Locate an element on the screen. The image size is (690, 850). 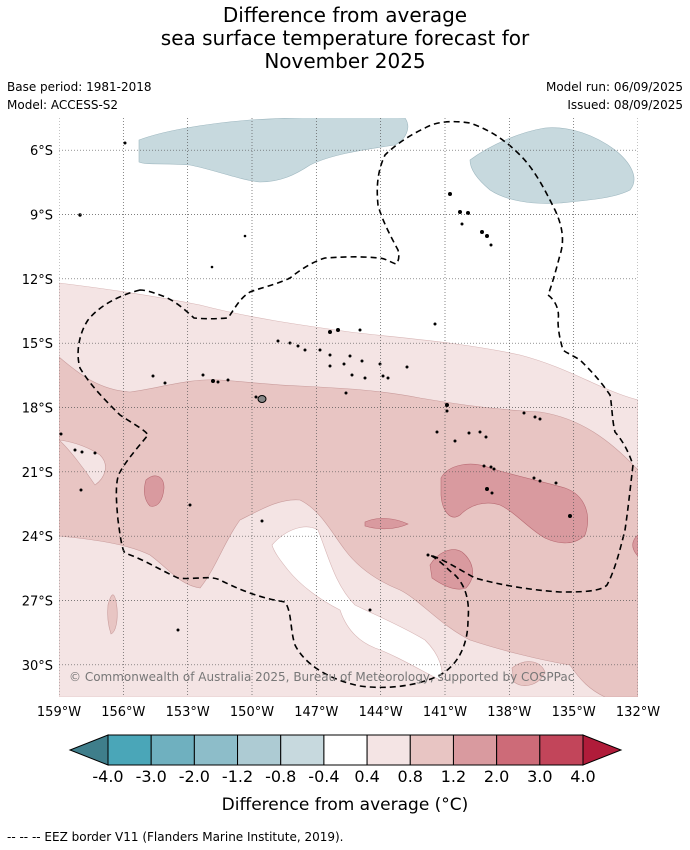
colorbar-tick-label: 2.0 is located at coordinates (496, 776).